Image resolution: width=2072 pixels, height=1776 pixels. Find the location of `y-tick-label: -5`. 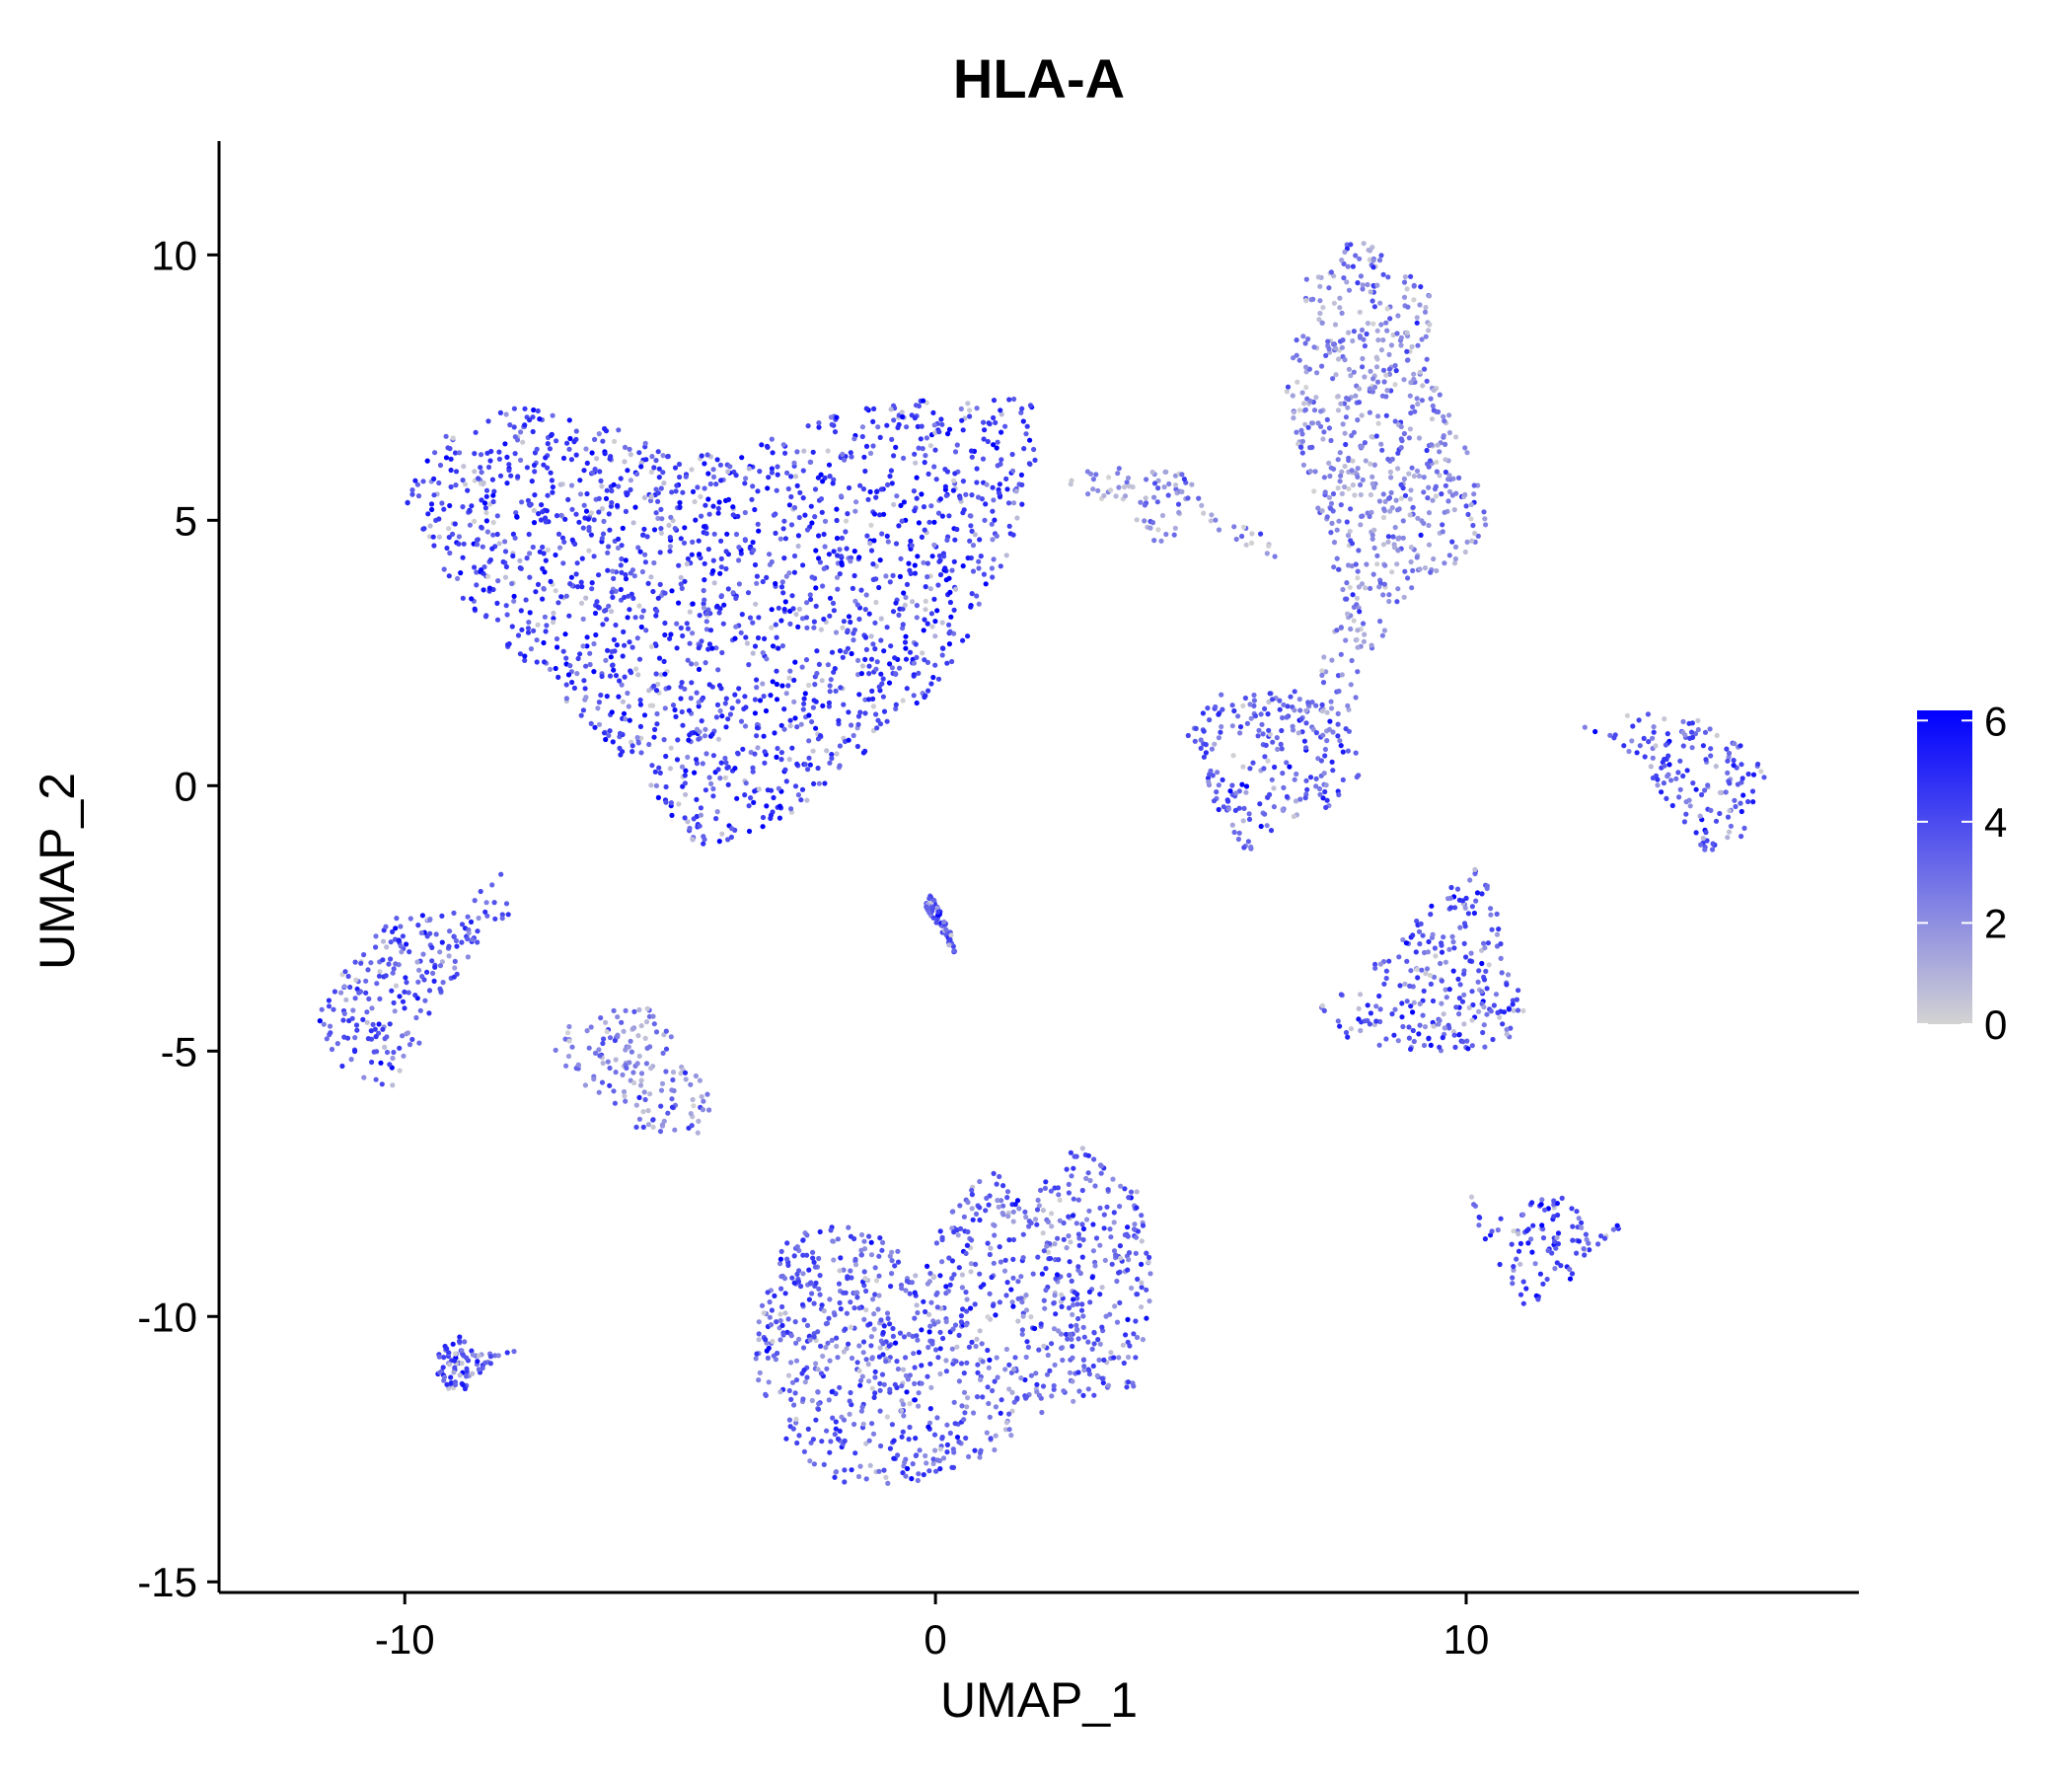

y-tick-label: -5 is located at coordinates (179, 1051).